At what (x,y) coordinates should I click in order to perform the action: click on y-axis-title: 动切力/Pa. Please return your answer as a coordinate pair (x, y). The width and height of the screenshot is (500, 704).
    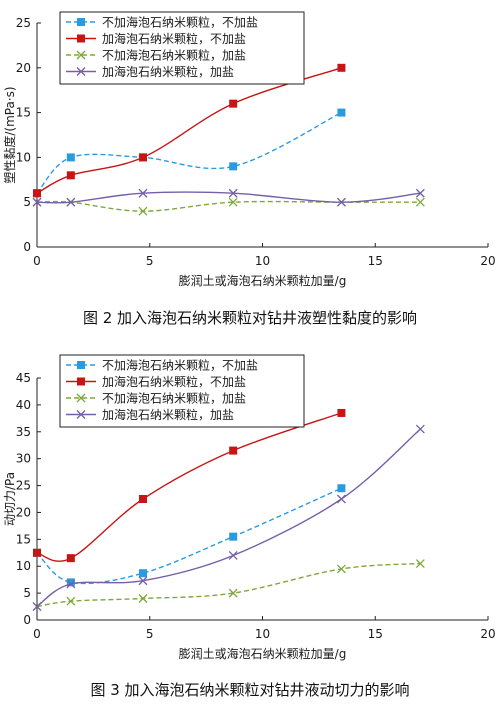
    Looking at the image, I should click on (10, 499).